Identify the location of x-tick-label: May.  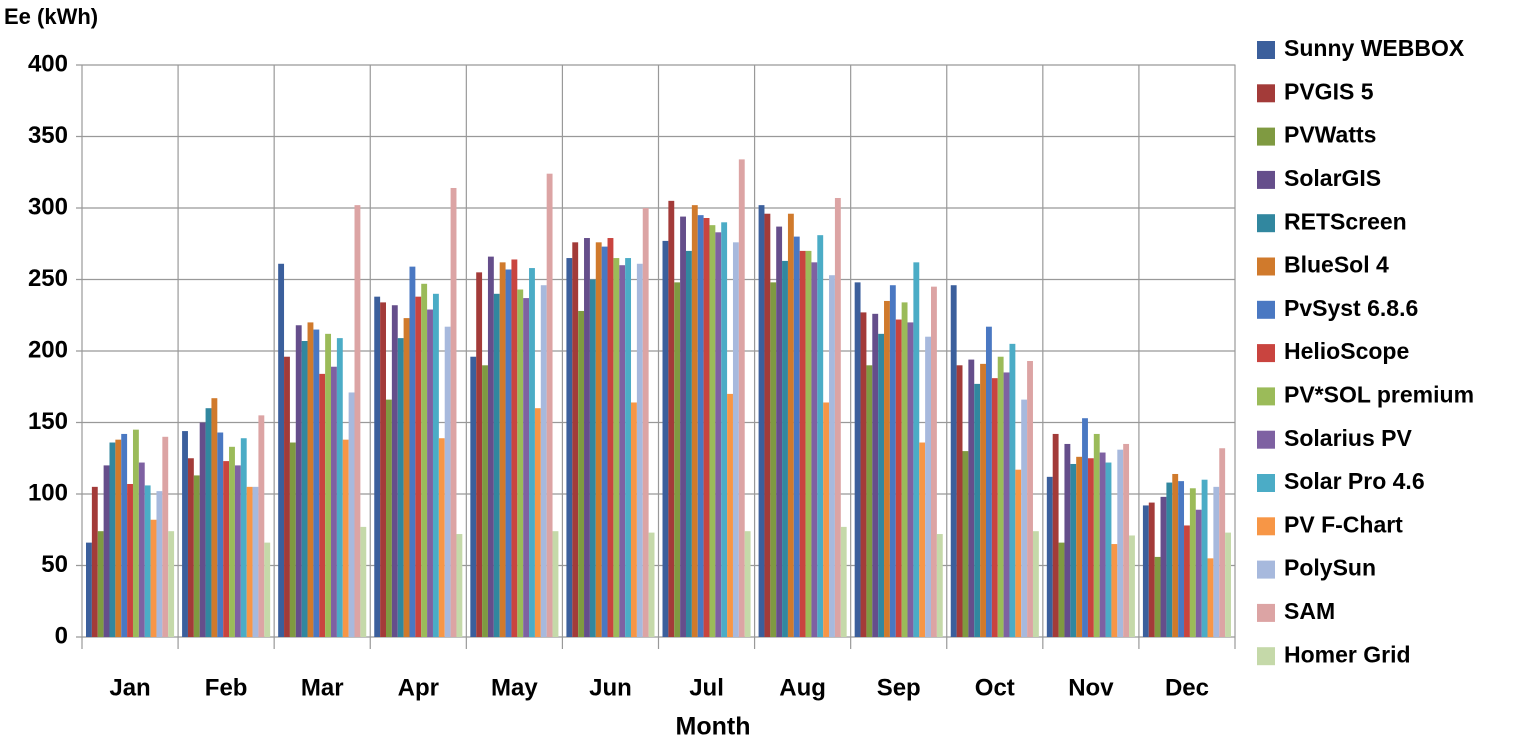
(514, 687).